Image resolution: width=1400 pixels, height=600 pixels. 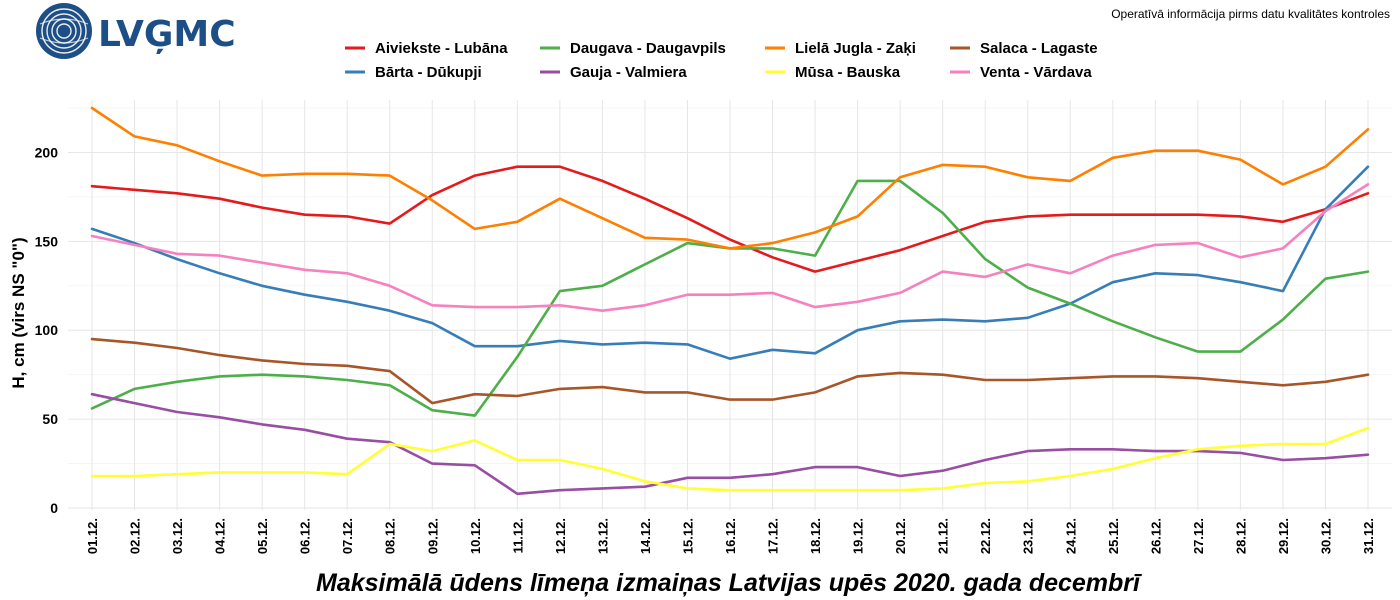 What do you see at coordinates (167, 34) in the screenshot?
I see `logo-text: LVĢMC` at bounding box center [167, 34].